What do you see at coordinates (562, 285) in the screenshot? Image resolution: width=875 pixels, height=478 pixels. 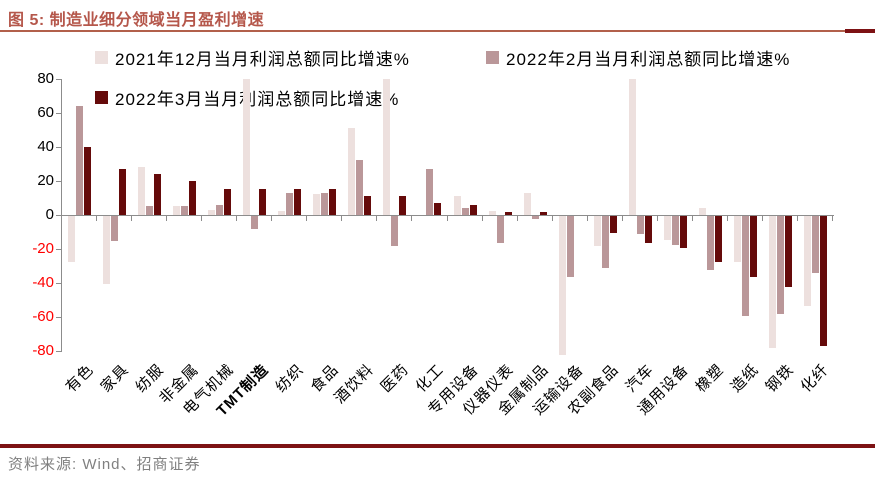 I see `bar-运输设备-s0` at bounding box center [562, 285].